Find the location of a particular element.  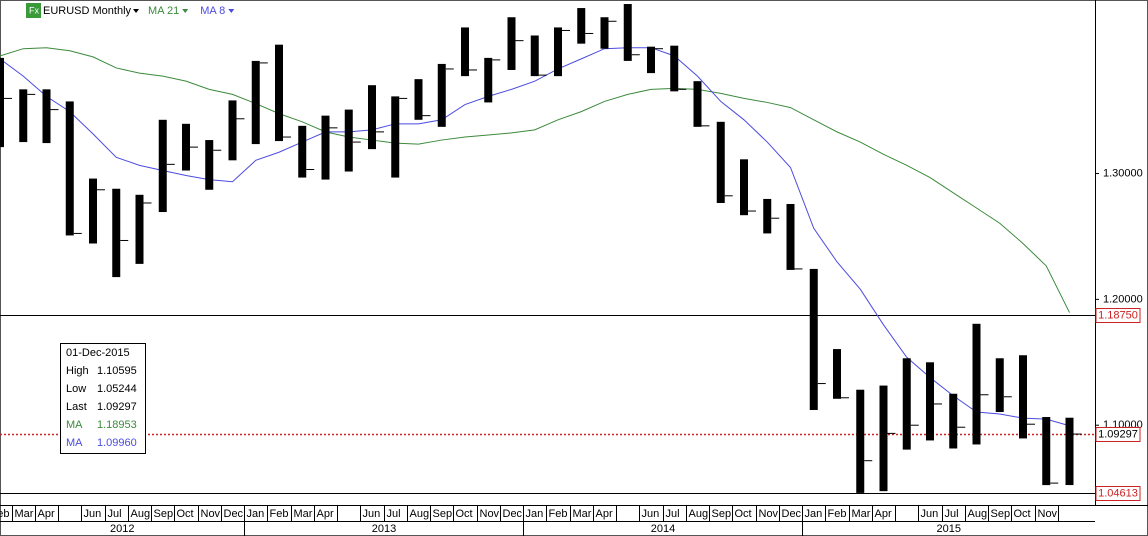

year-label: 2015 is located at coordinates (949, 529).